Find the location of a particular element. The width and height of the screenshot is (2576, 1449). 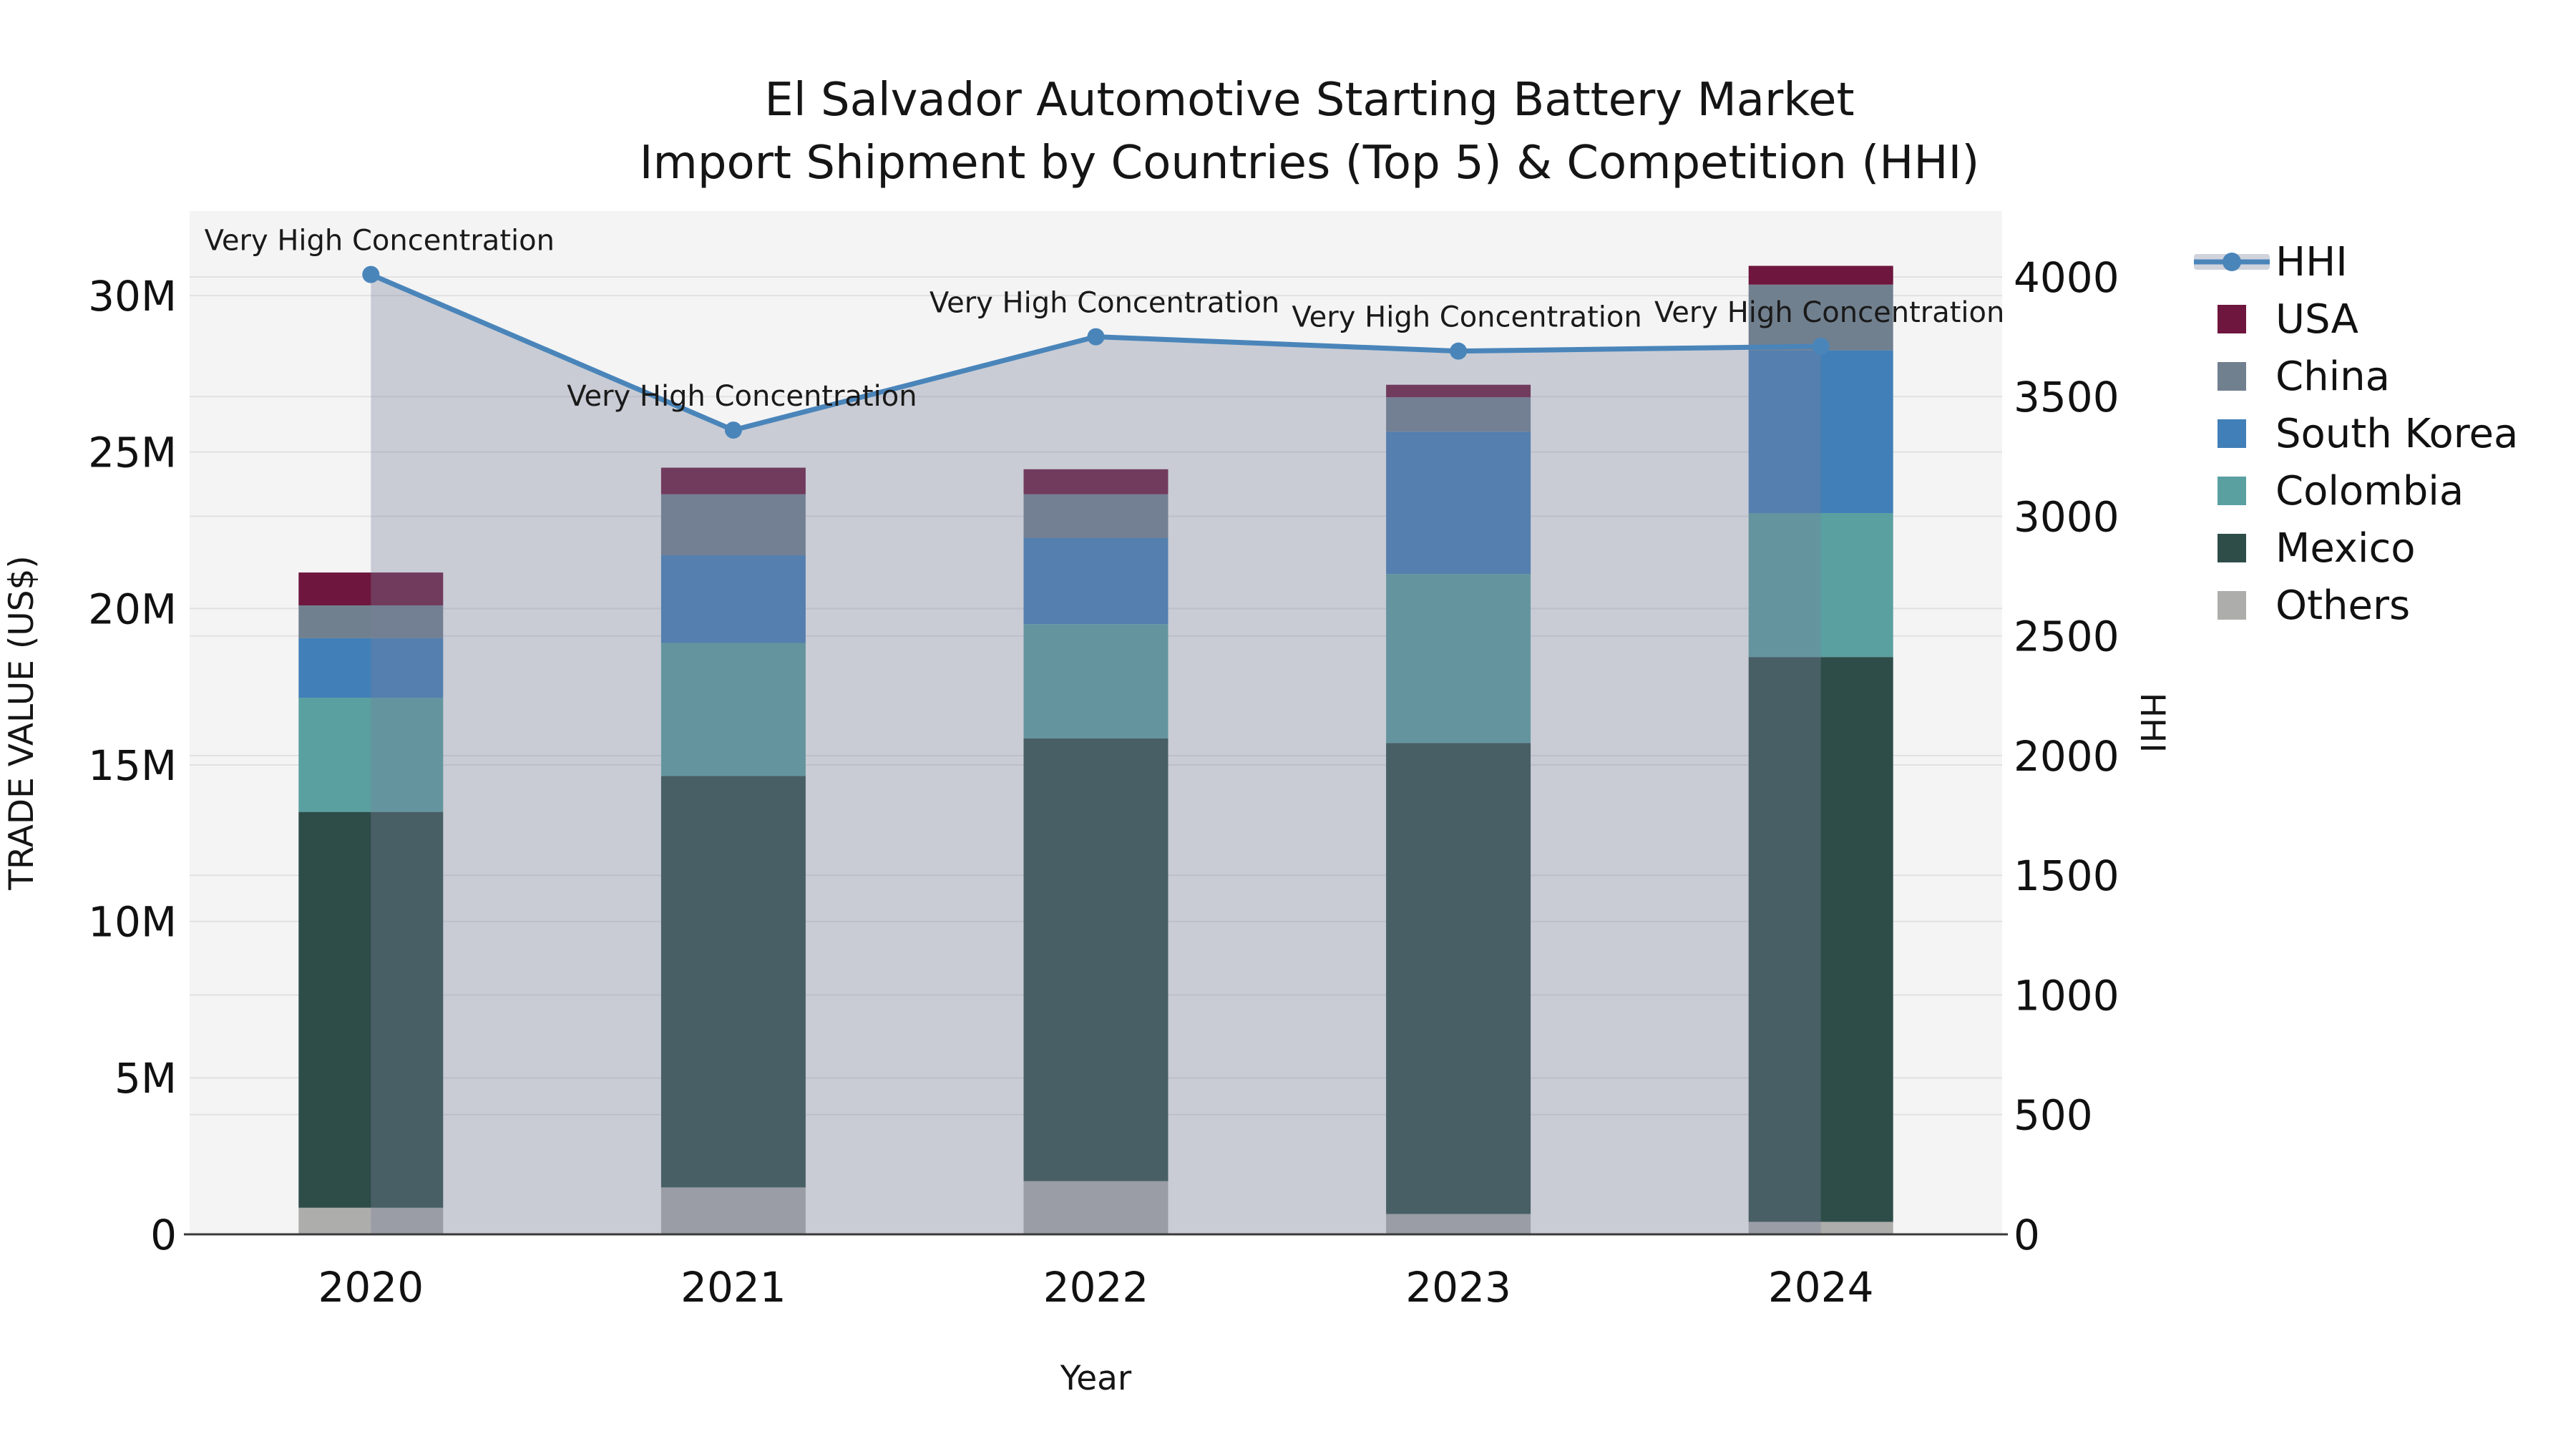

bar-segment-2021-others is located at coordinates (733, 1210).